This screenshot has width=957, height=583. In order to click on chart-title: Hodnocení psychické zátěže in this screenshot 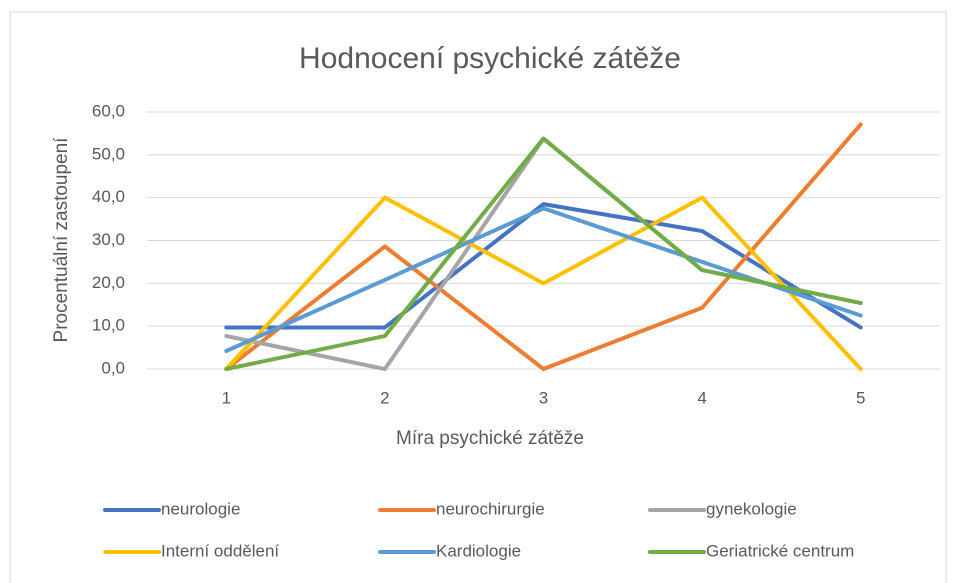, I will do `click(490, 58)`.